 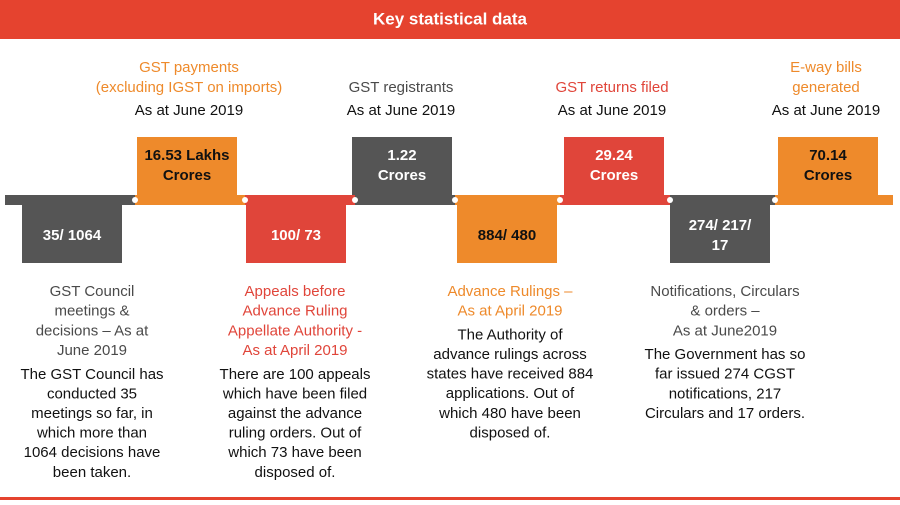 I want to click on item-body: The GST Council has, so click(x=91, y=374).